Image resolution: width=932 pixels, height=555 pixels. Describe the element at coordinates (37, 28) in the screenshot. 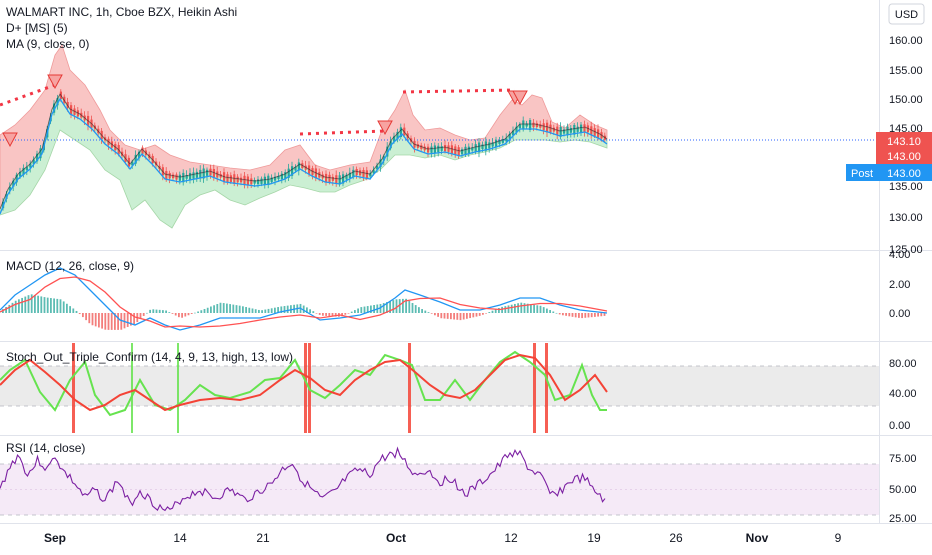

I see `indicator-legend-dplus: D+ [MS] (5)` at that location.